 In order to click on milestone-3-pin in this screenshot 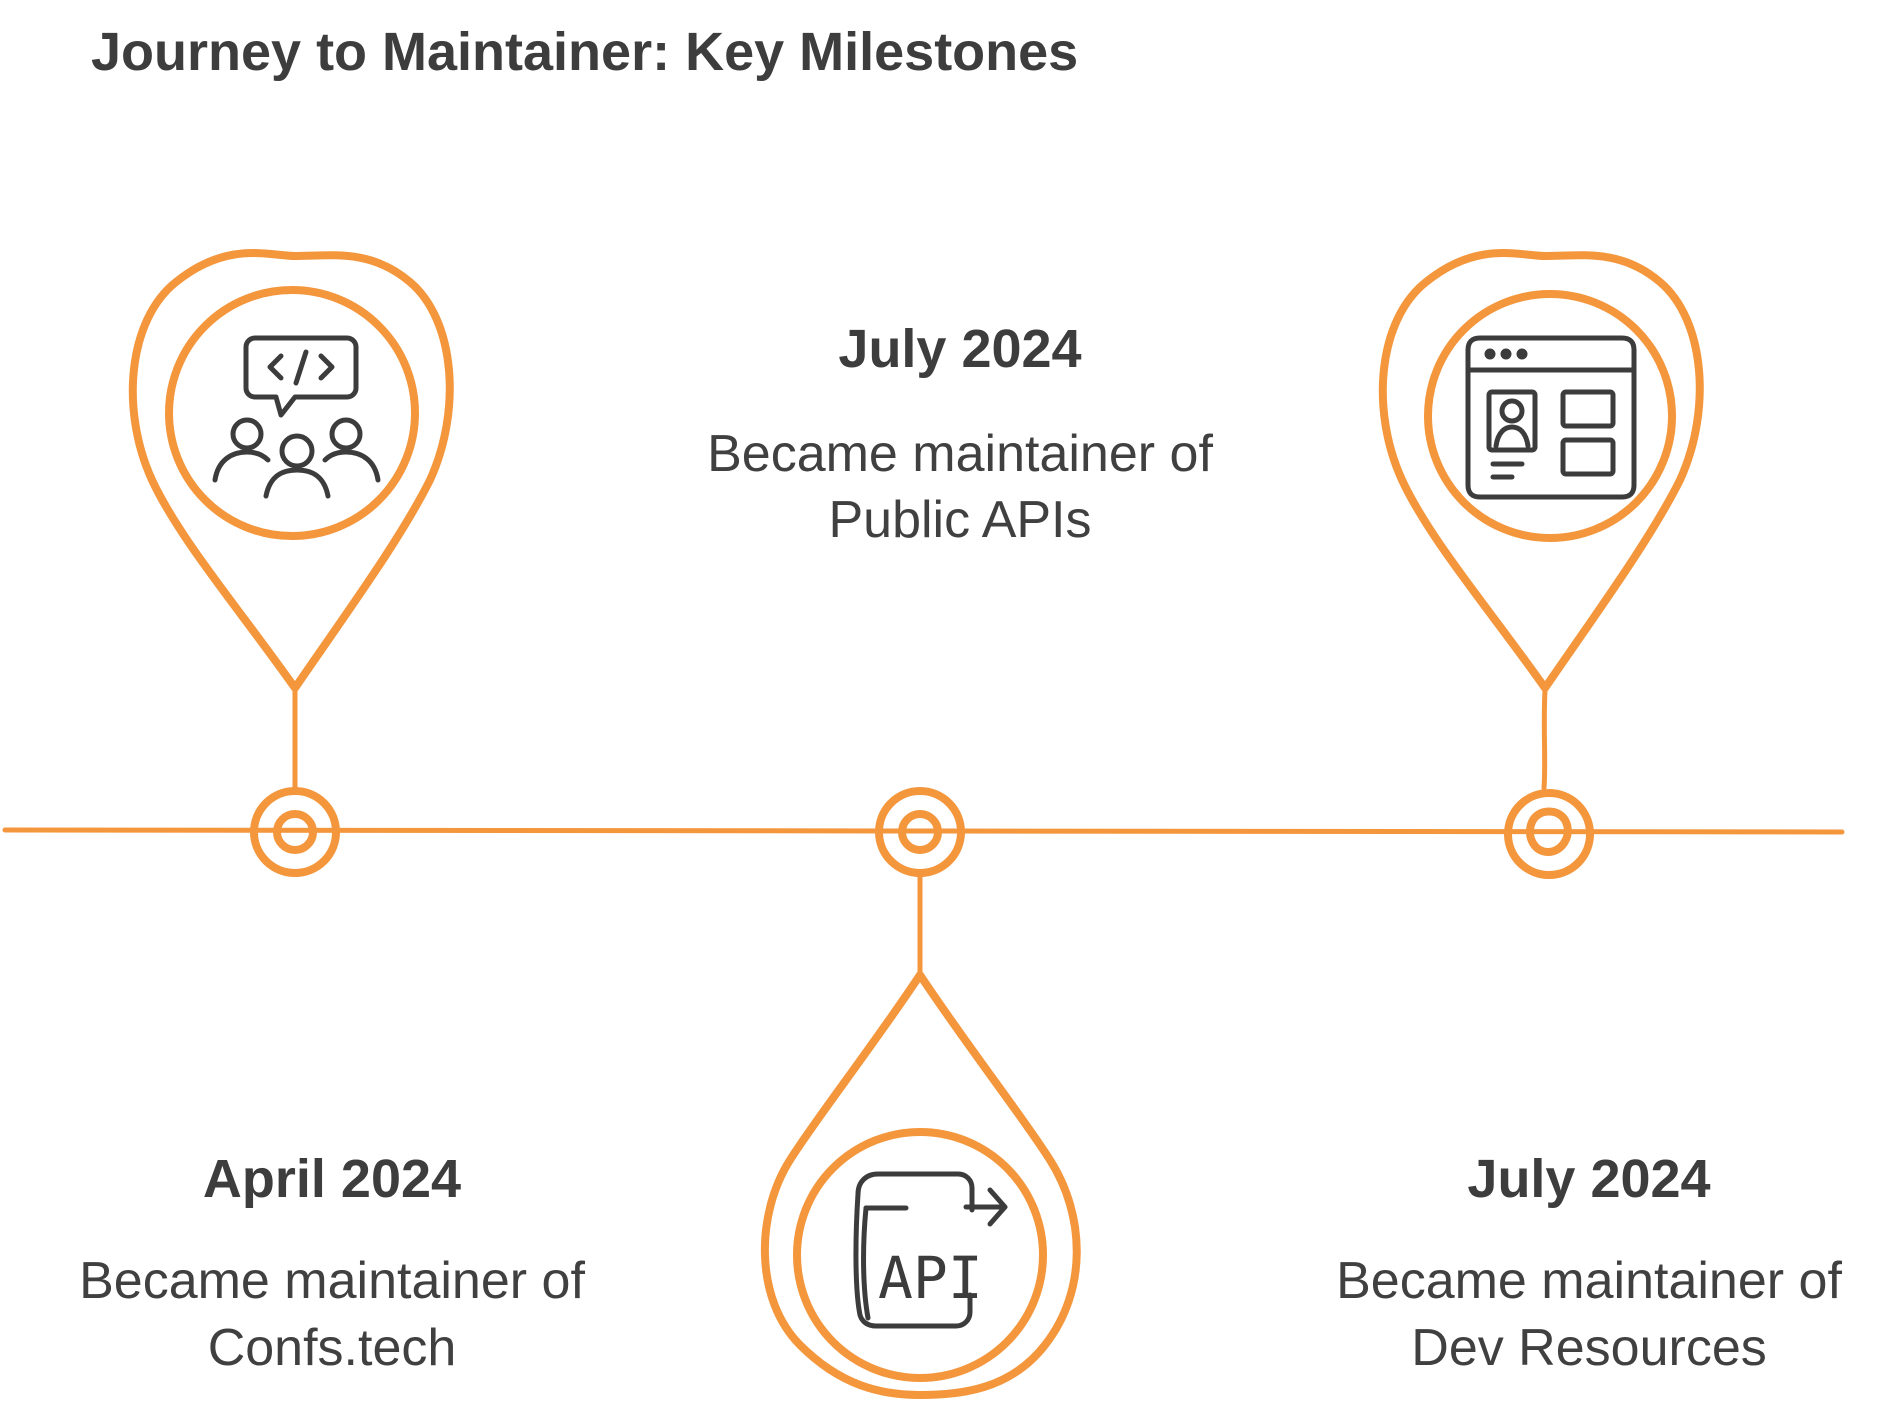, I will do `click(1541, 470)`.